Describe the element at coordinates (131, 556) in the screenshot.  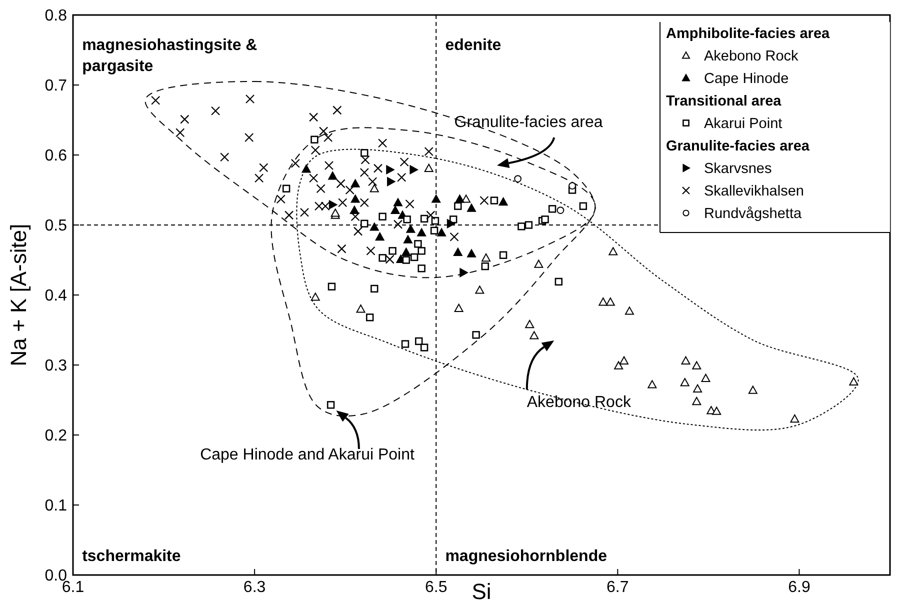
I see `annotation: tschermakite` at that location.